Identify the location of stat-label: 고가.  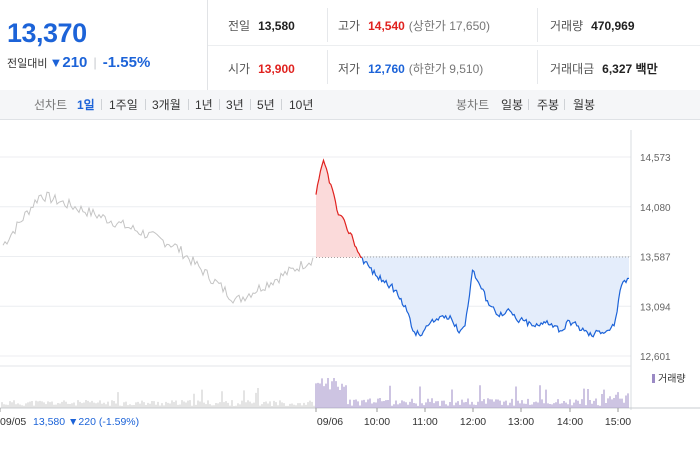
(349, 26).